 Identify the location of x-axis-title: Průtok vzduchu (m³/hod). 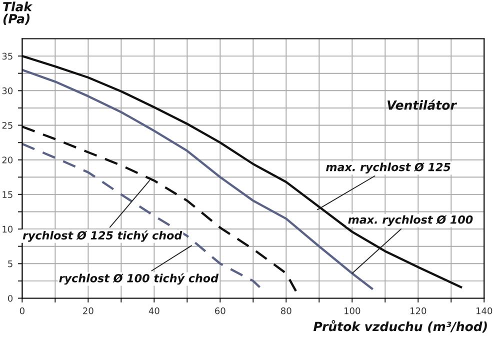
(400, 326).